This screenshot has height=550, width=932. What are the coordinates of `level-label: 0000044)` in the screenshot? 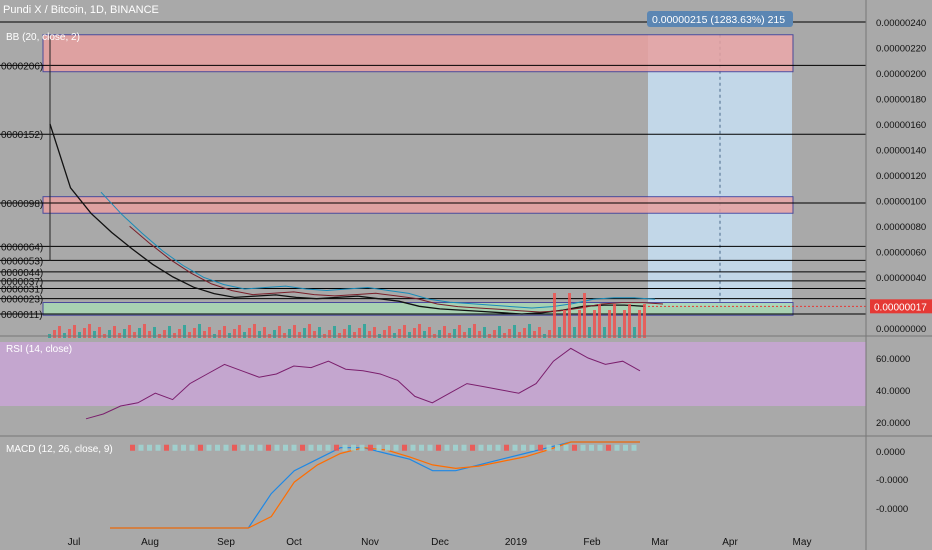 It's located at (22, 273).